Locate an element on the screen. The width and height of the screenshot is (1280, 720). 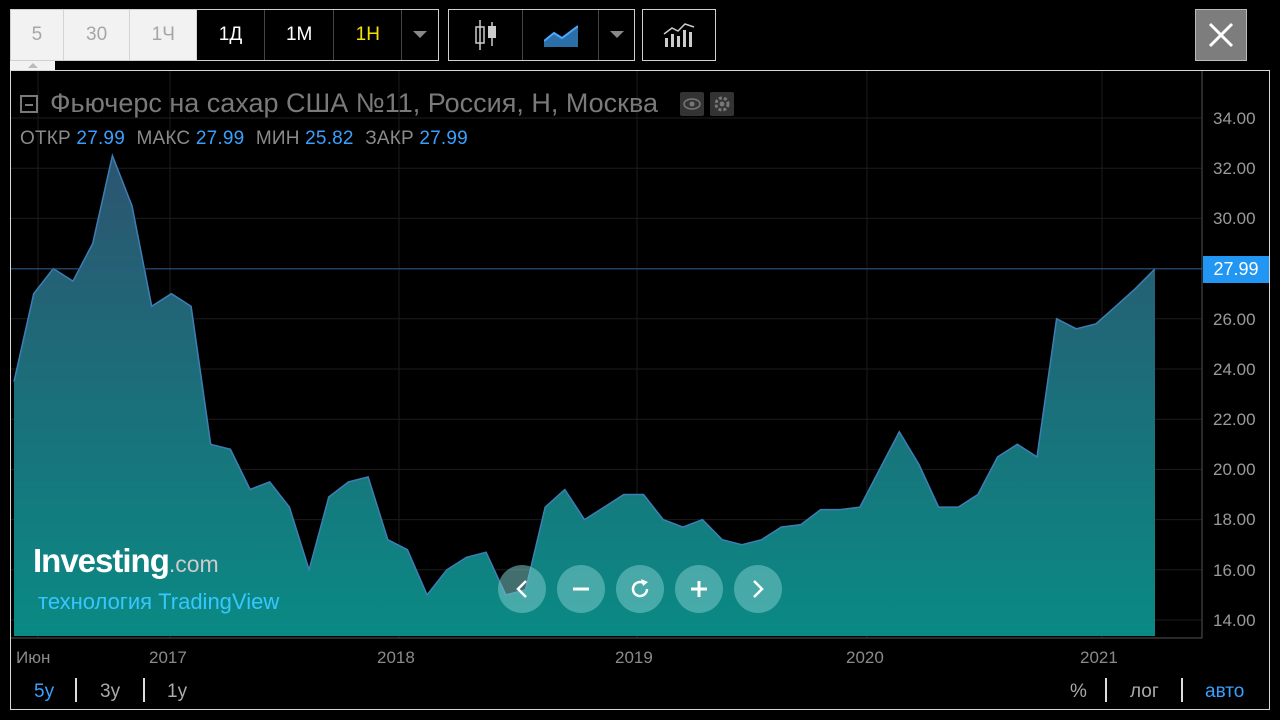
time-tick-label: 2021 is located at coordinates (1099, 657).